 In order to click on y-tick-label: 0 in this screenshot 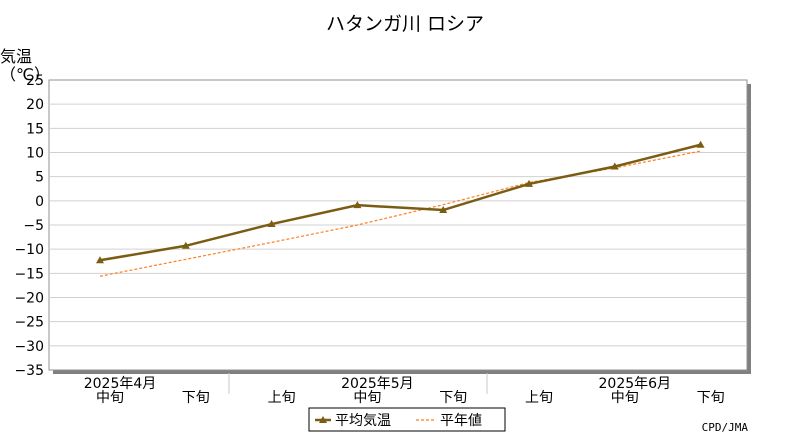, I will do `click(39, 202)`.